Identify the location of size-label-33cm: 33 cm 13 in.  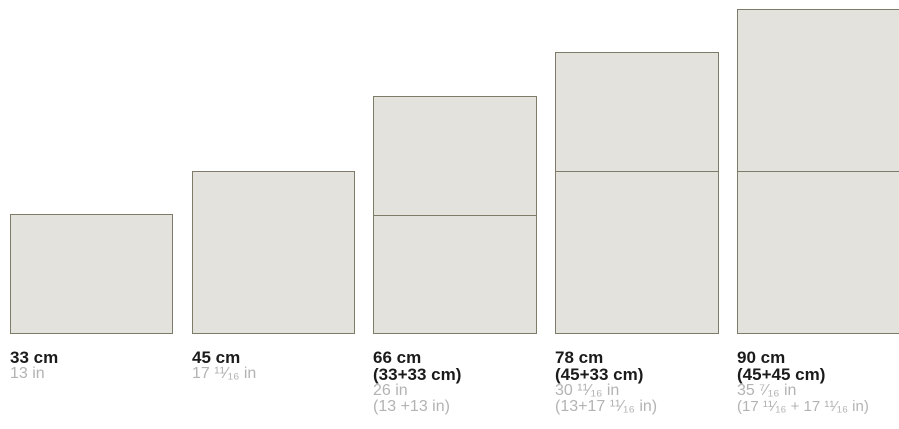
(34, 365).